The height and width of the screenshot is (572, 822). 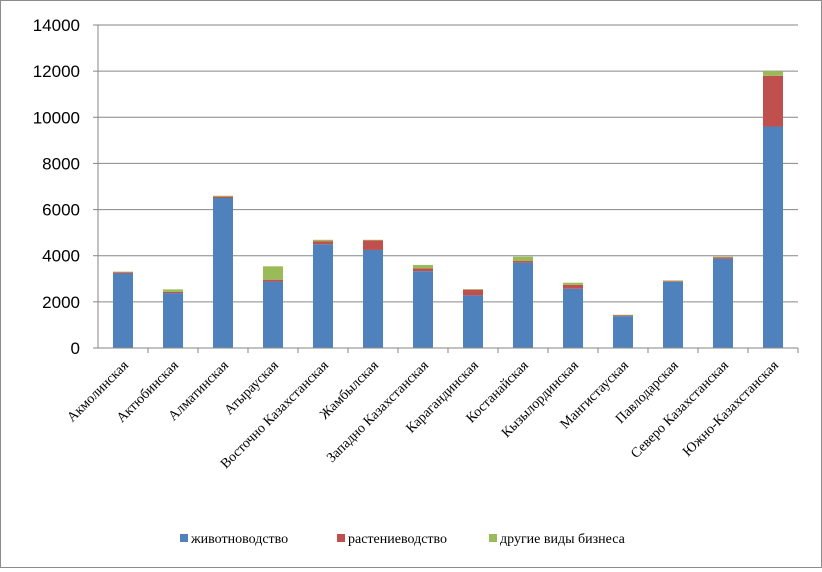 I want to click on x-tick-label: Северо Казахстанская, so click(x=680, y=410).